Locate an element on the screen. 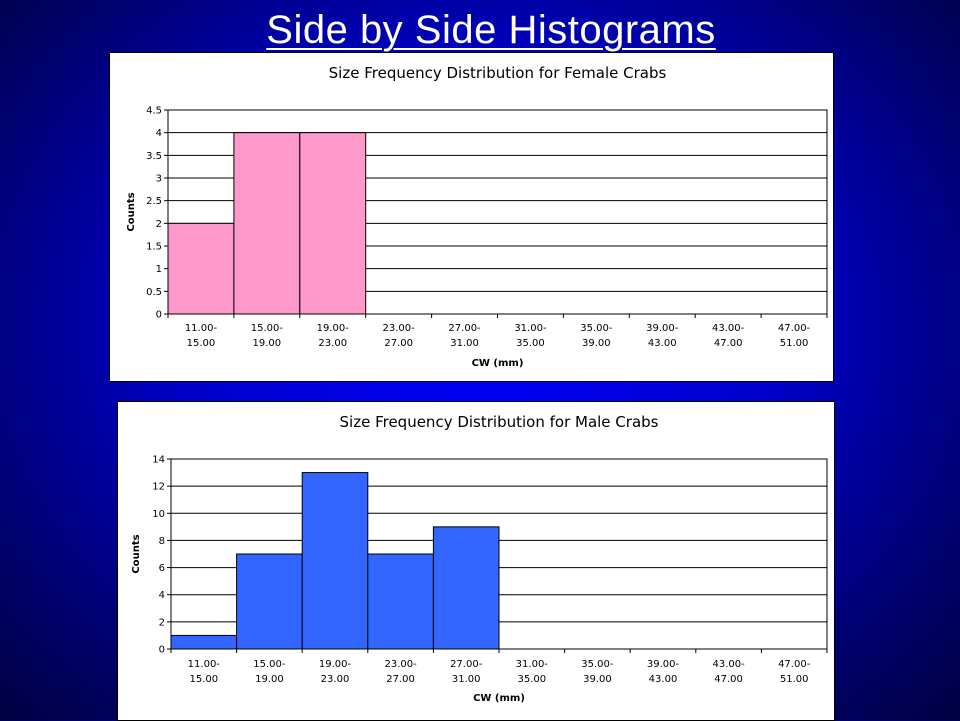 This screenshot has width=960, height=721. male-y-axis-label: Counts is located at coordinates (136, 553).